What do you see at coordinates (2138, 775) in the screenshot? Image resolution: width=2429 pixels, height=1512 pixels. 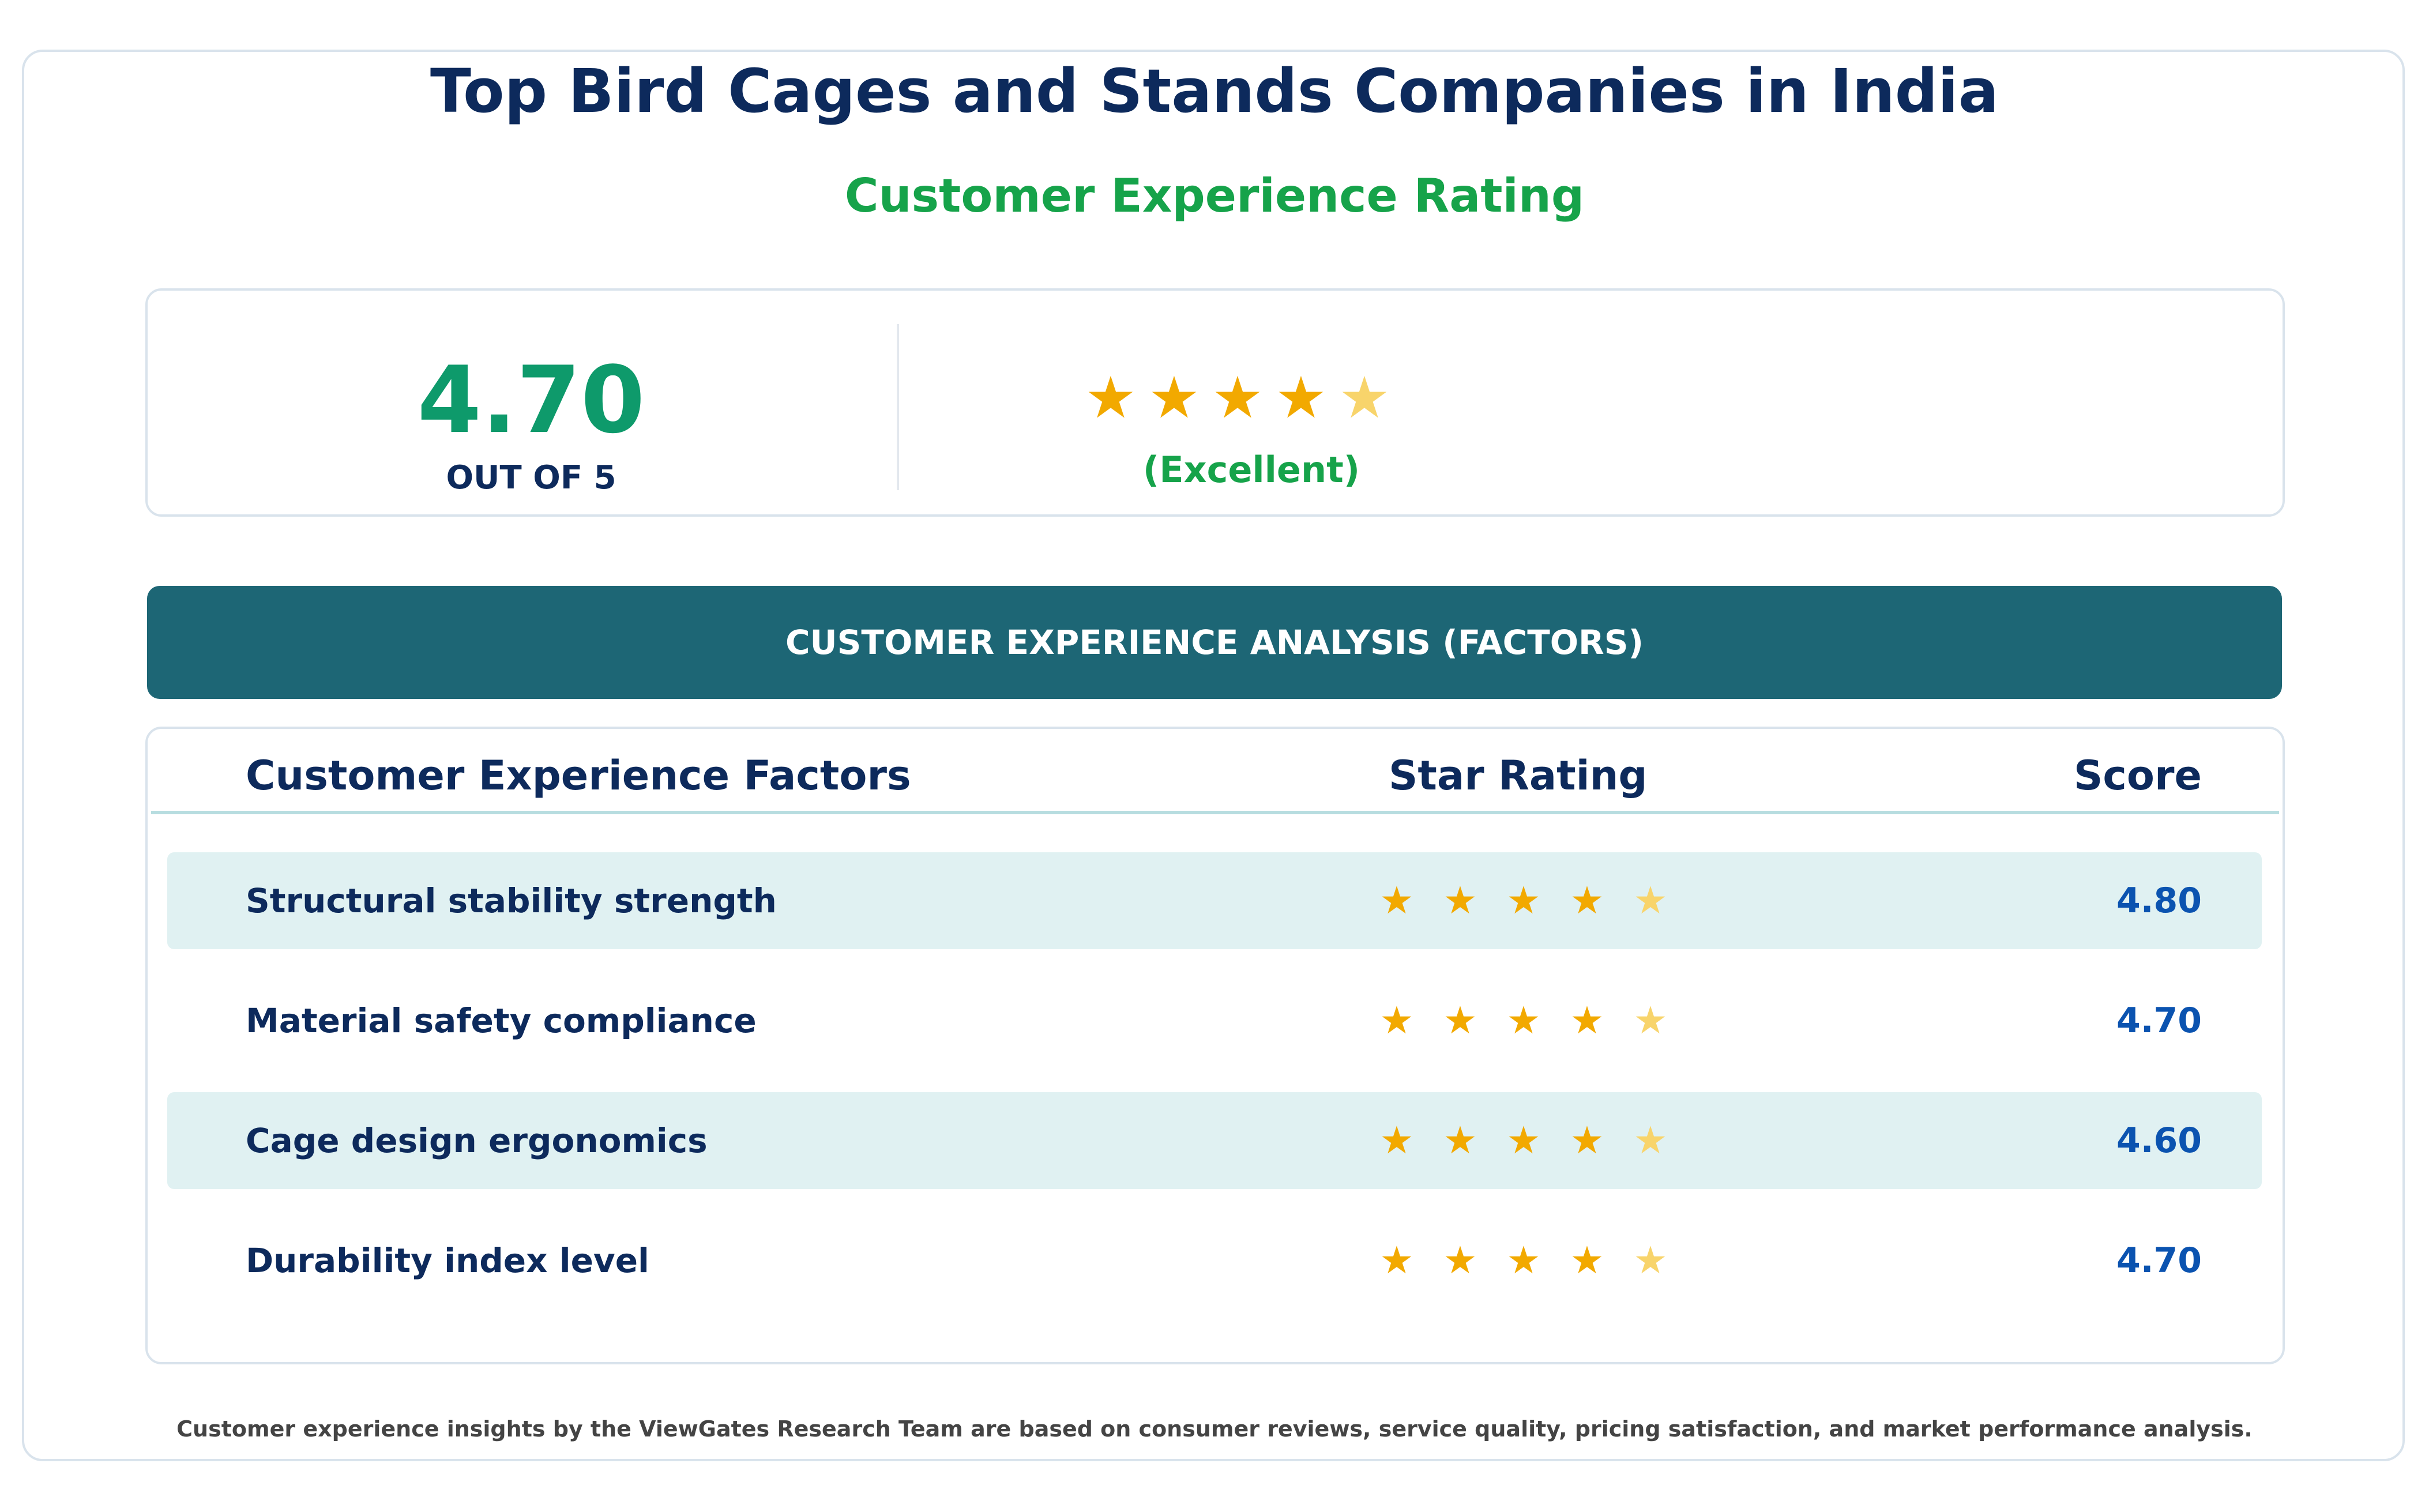 I see `column-header-score: Score` at bounding box center [2138, 775].